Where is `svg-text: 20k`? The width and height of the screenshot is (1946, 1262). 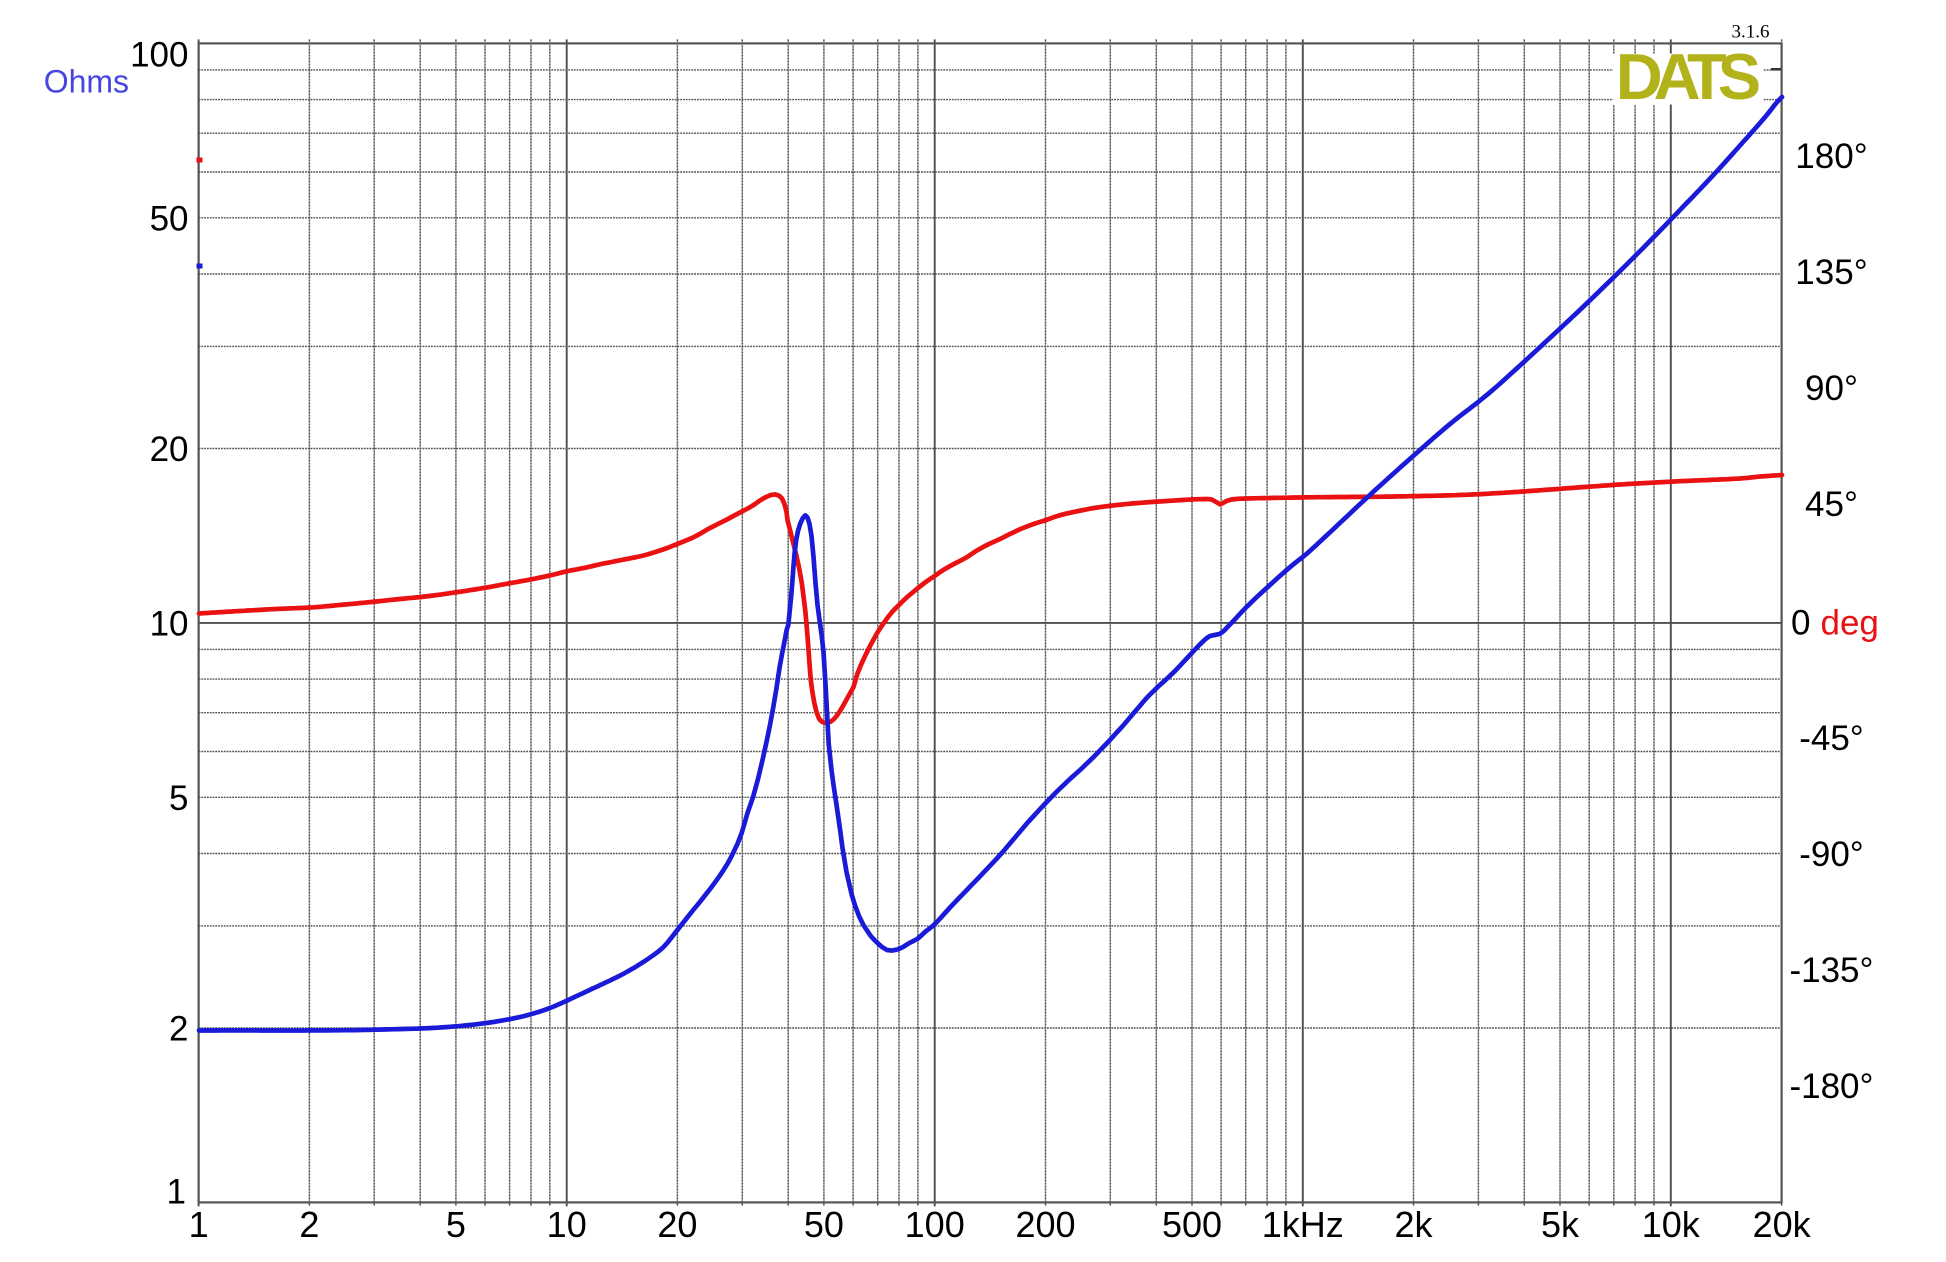 svg-text: 20k is located at coordinates (1782, 1224).